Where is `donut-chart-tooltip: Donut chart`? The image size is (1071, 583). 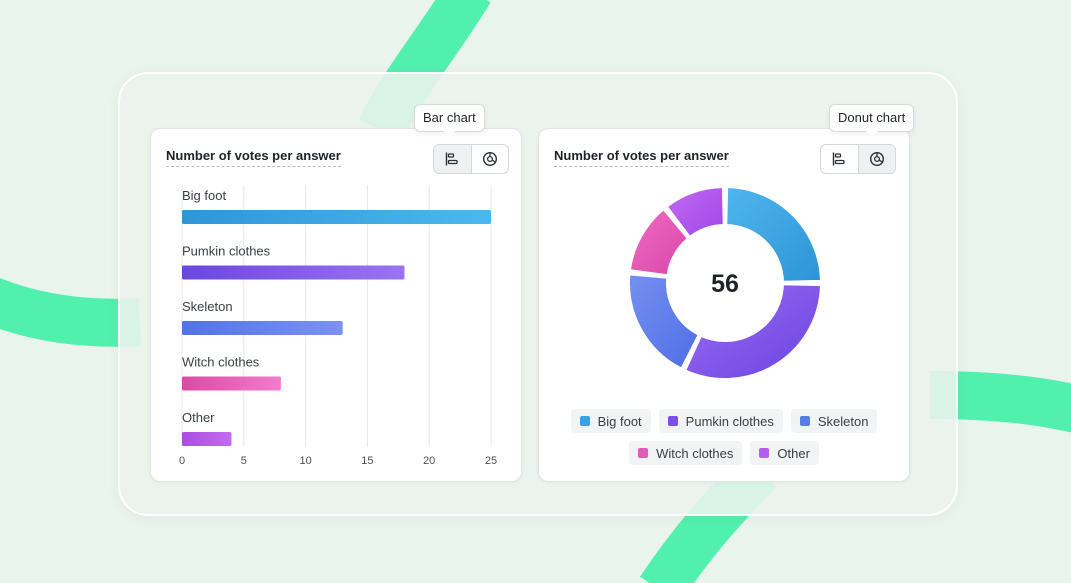 donut-chart-tooltip: Donut chart is located at coordinates (872, 120).